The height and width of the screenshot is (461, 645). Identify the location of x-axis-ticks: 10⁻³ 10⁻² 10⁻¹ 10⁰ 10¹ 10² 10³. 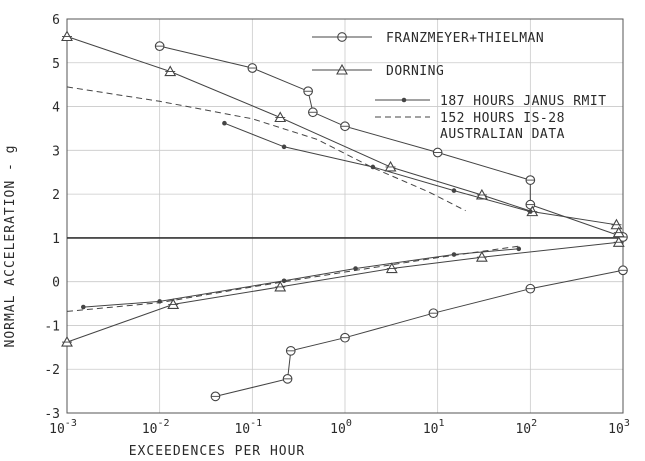
(339, 427).